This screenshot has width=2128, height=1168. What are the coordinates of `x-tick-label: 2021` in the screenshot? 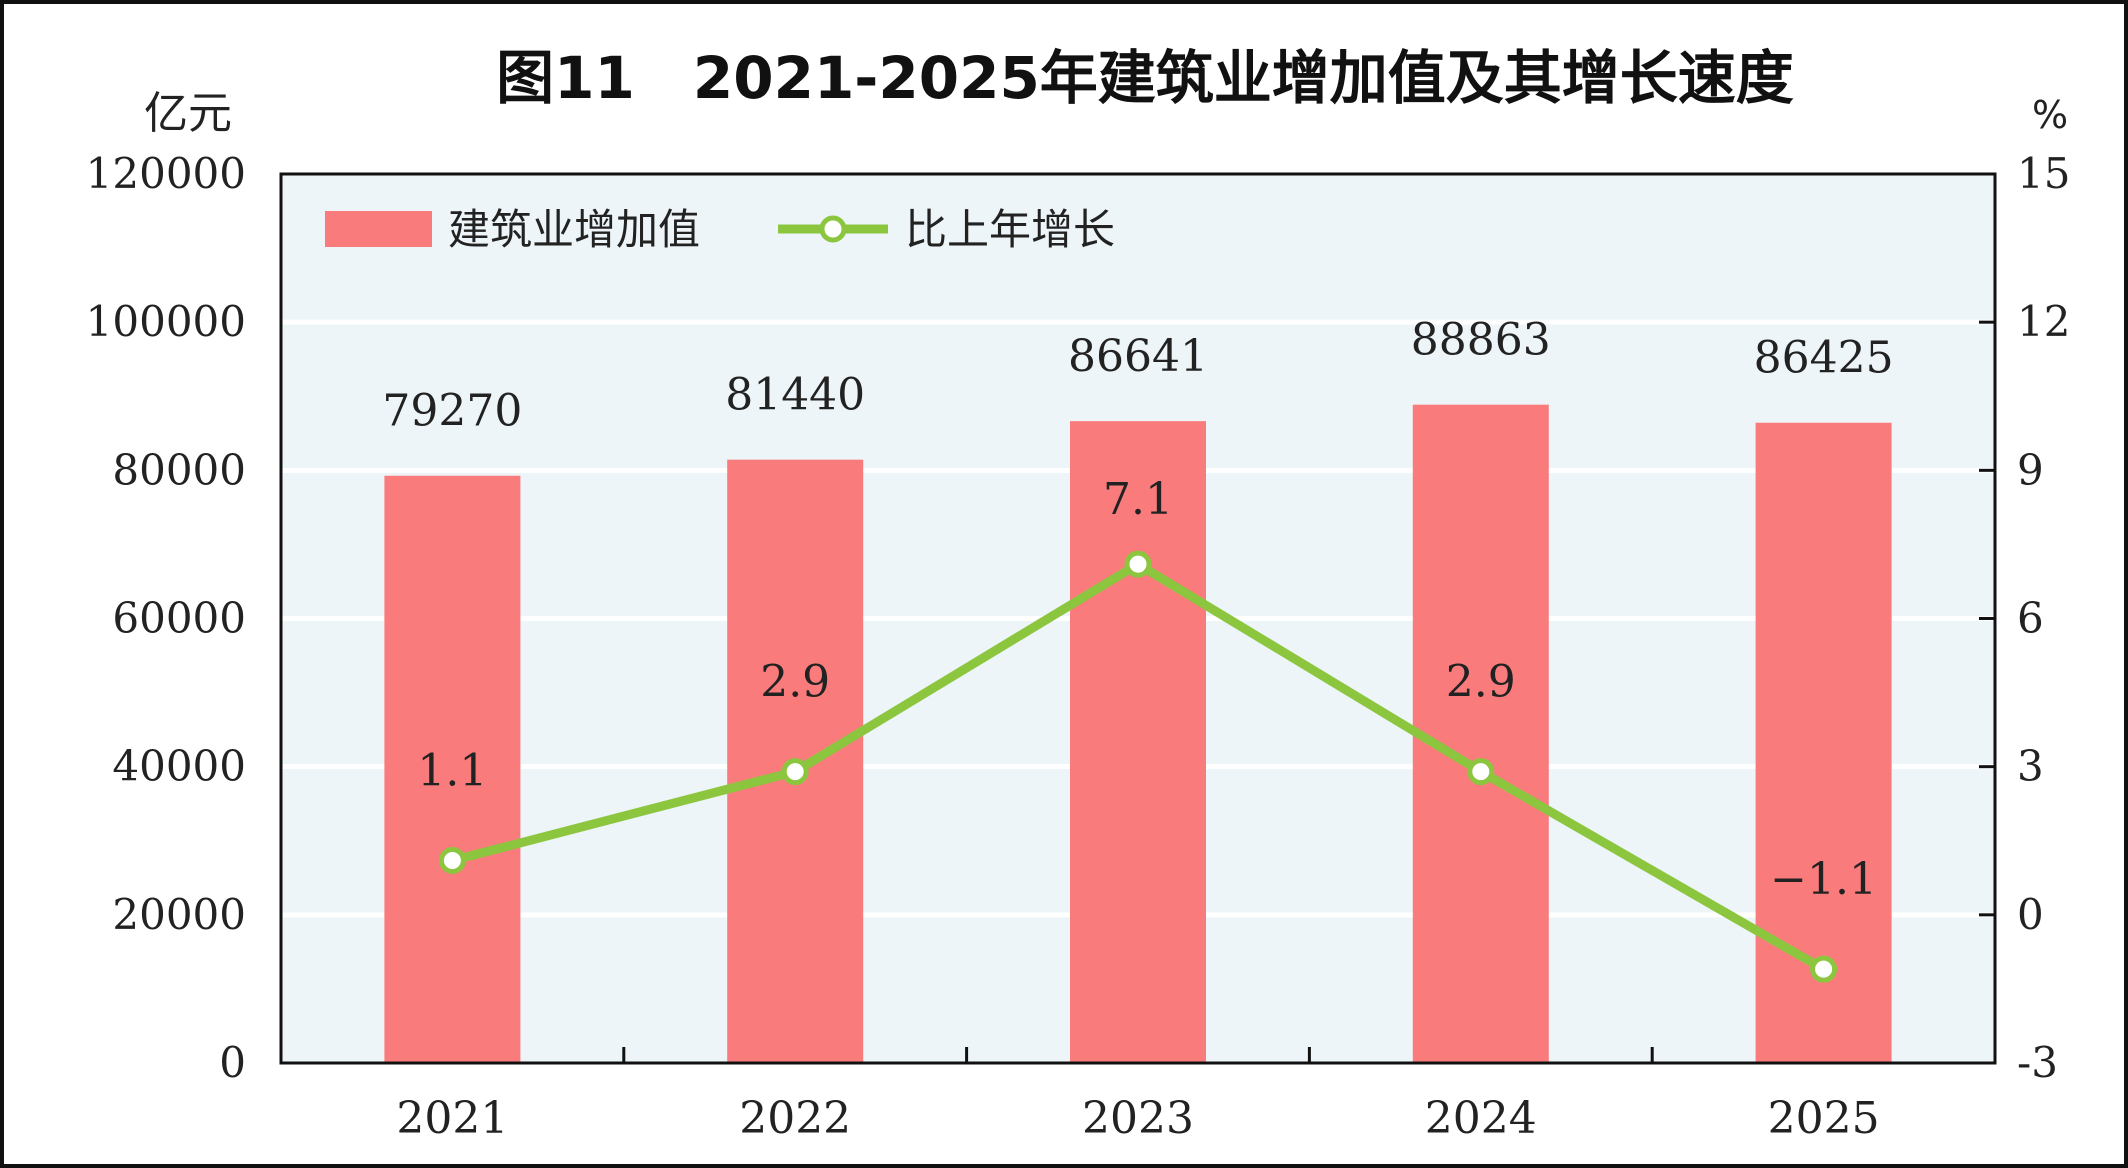 It's located at (452, 1118).